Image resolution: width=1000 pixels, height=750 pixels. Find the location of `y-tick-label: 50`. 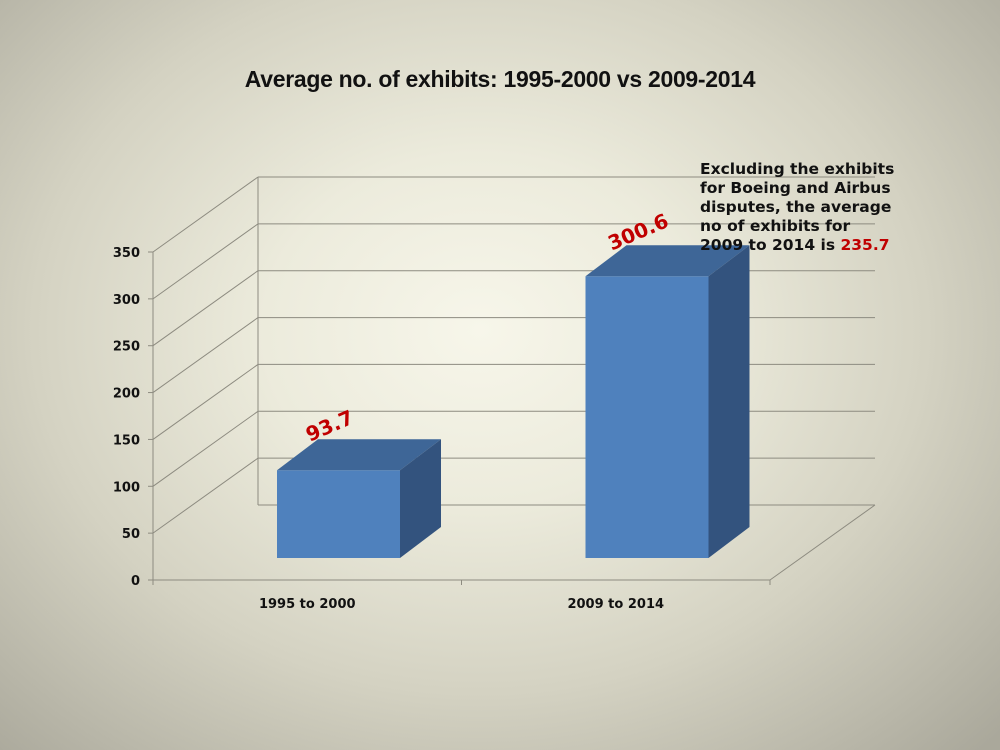

y-tick-label: 50 is located at coordinates (131, 534).